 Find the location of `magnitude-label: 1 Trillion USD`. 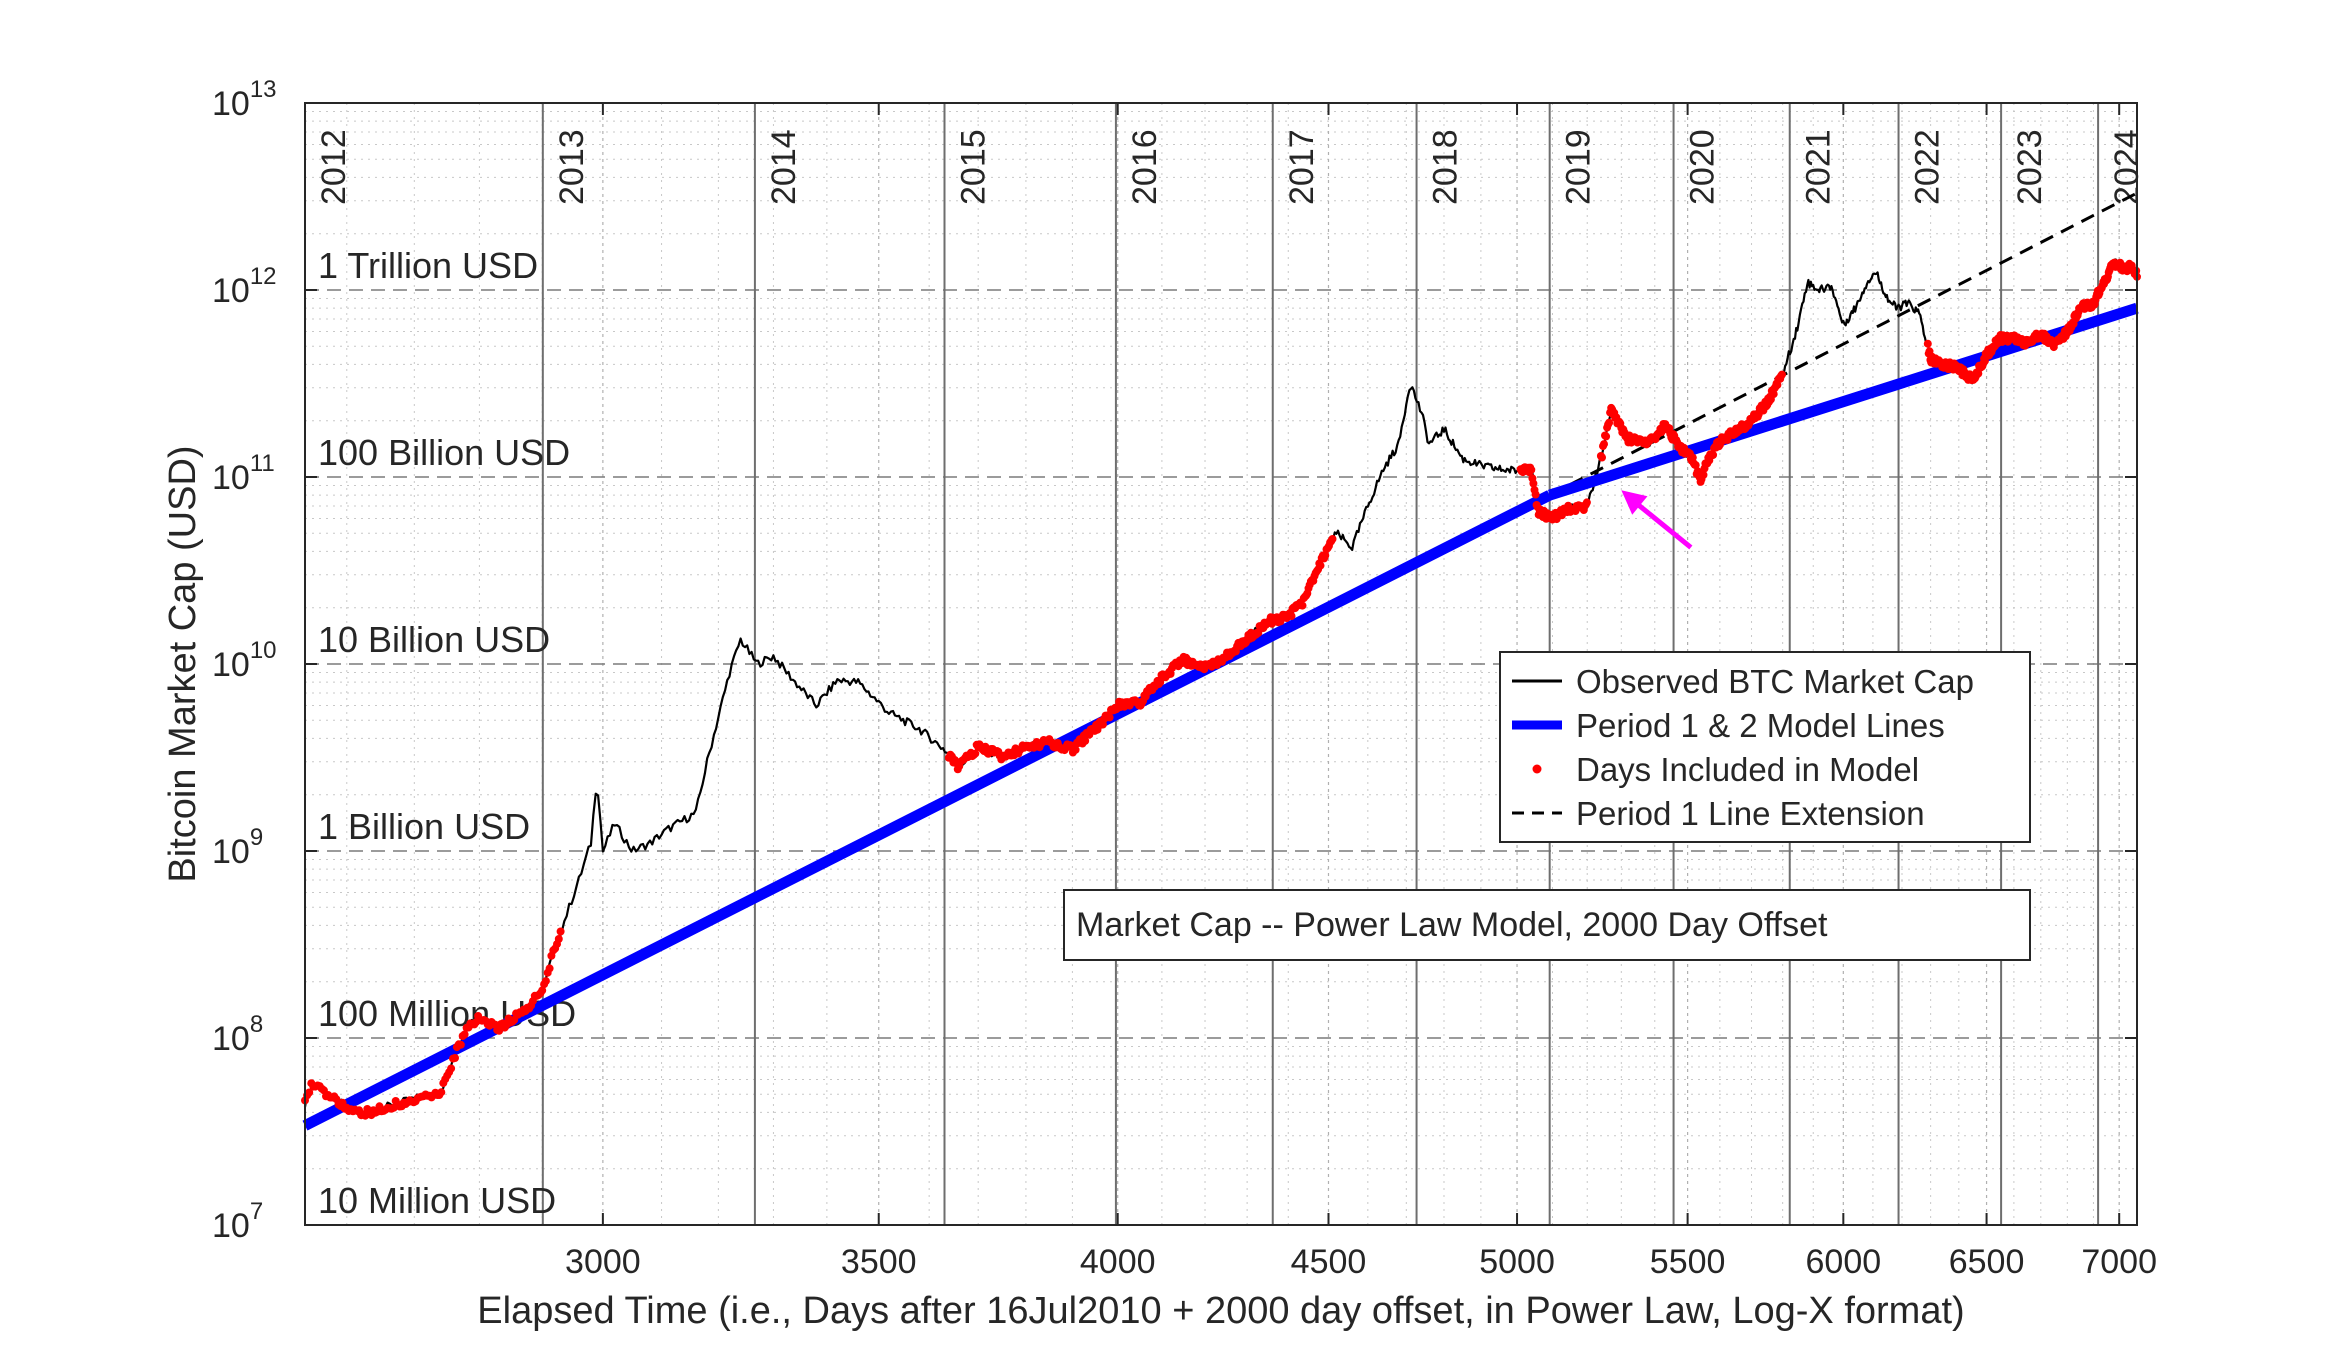

magnitude-label: 1 Trillion USD is located at coordinates (428, 265).